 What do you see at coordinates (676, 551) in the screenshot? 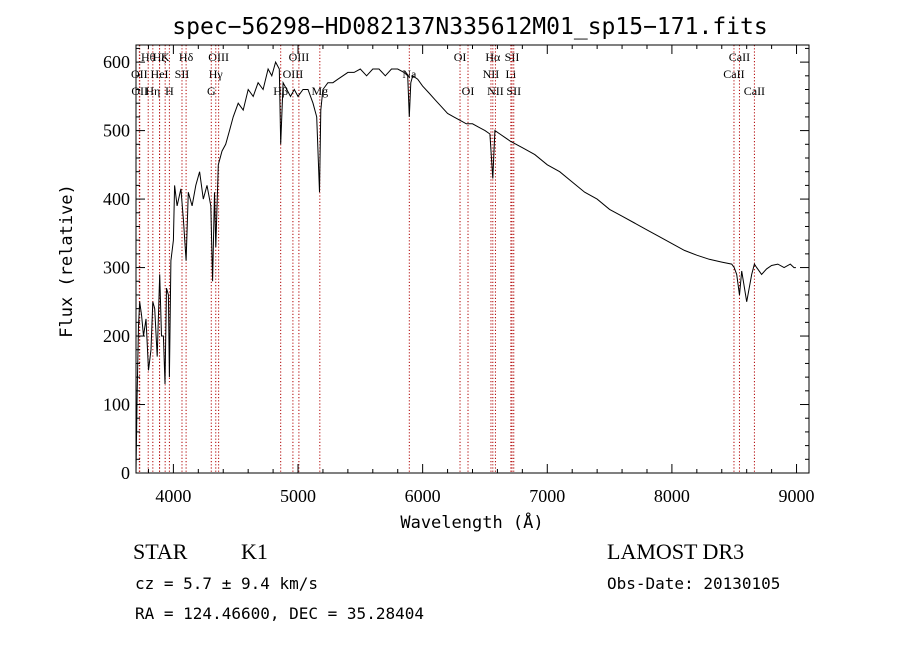
I see `survey-name: LAMOST DR3` at bounding box center [676, 551].